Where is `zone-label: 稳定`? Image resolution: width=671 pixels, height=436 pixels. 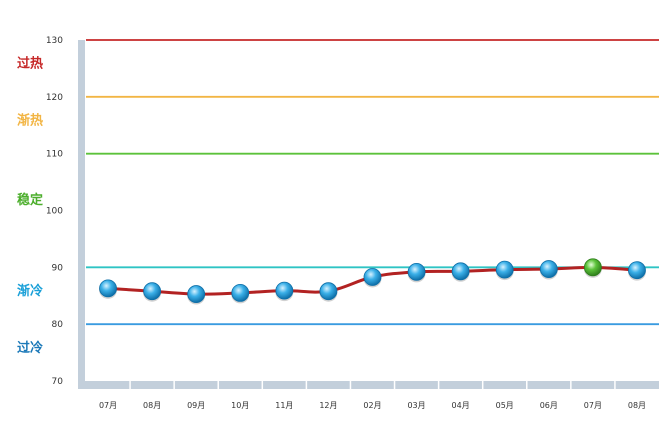
zone-label: 稳定 is located at coordinates (30, 200).